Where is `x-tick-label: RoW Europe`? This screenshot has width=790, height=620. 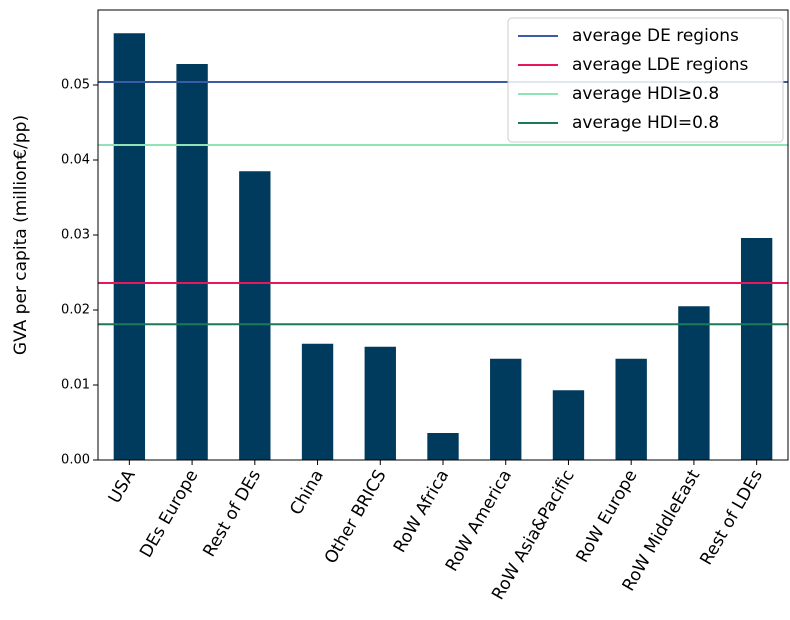 x-tick-label: RoW Europe is located at coordinates (606, 517).